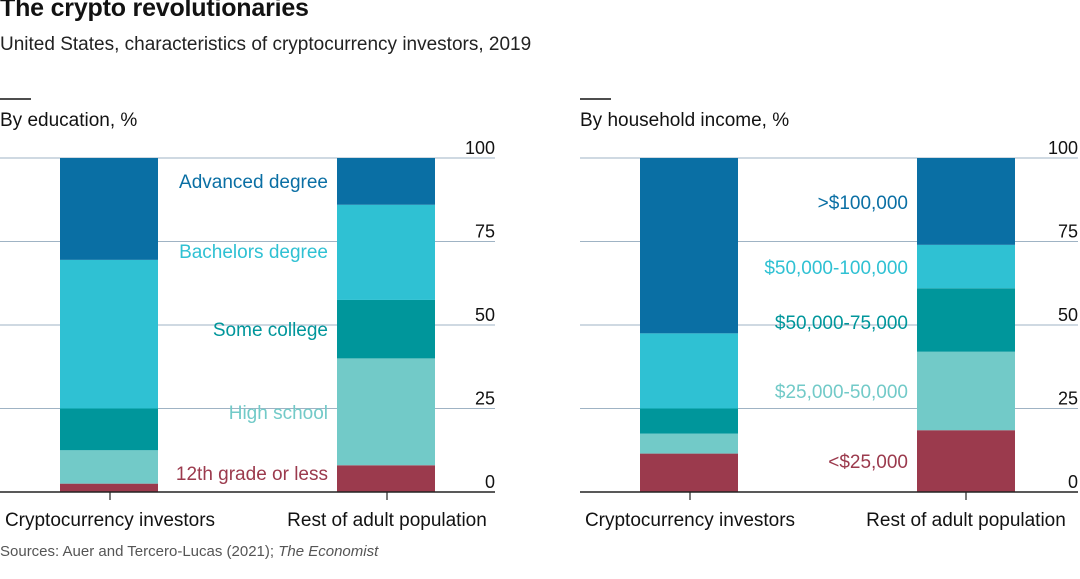 This screenshot has width=1080, height=579. Describe the element at coordinates (485, 232) in the screenshot. I see `panel-education-ytick-label: 75` at that location.